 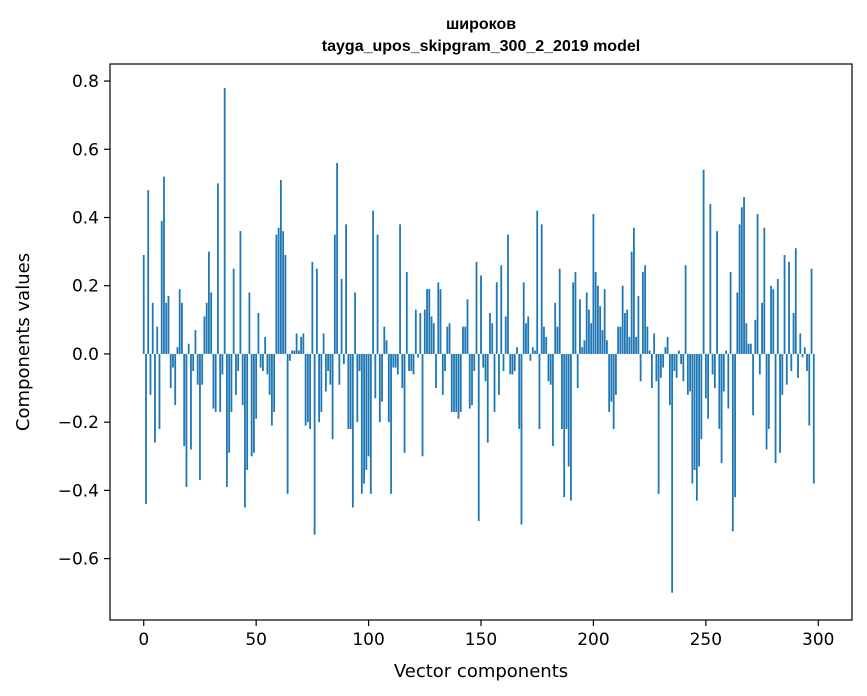 I want to click on x-tick-label: 50, so click(x=256, y=640).